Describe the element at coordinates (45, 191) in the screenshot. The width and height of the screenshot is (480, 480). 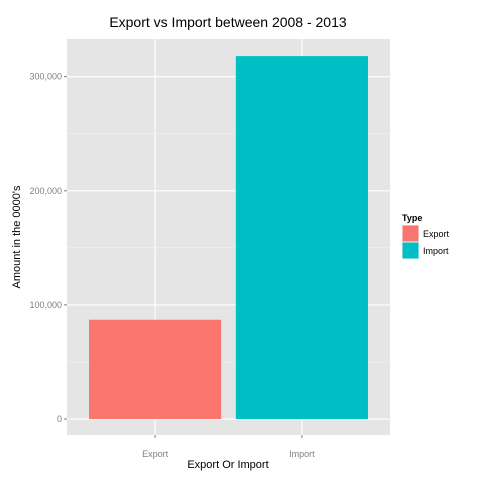
I see `y-tick-label: 200,000` at that location.